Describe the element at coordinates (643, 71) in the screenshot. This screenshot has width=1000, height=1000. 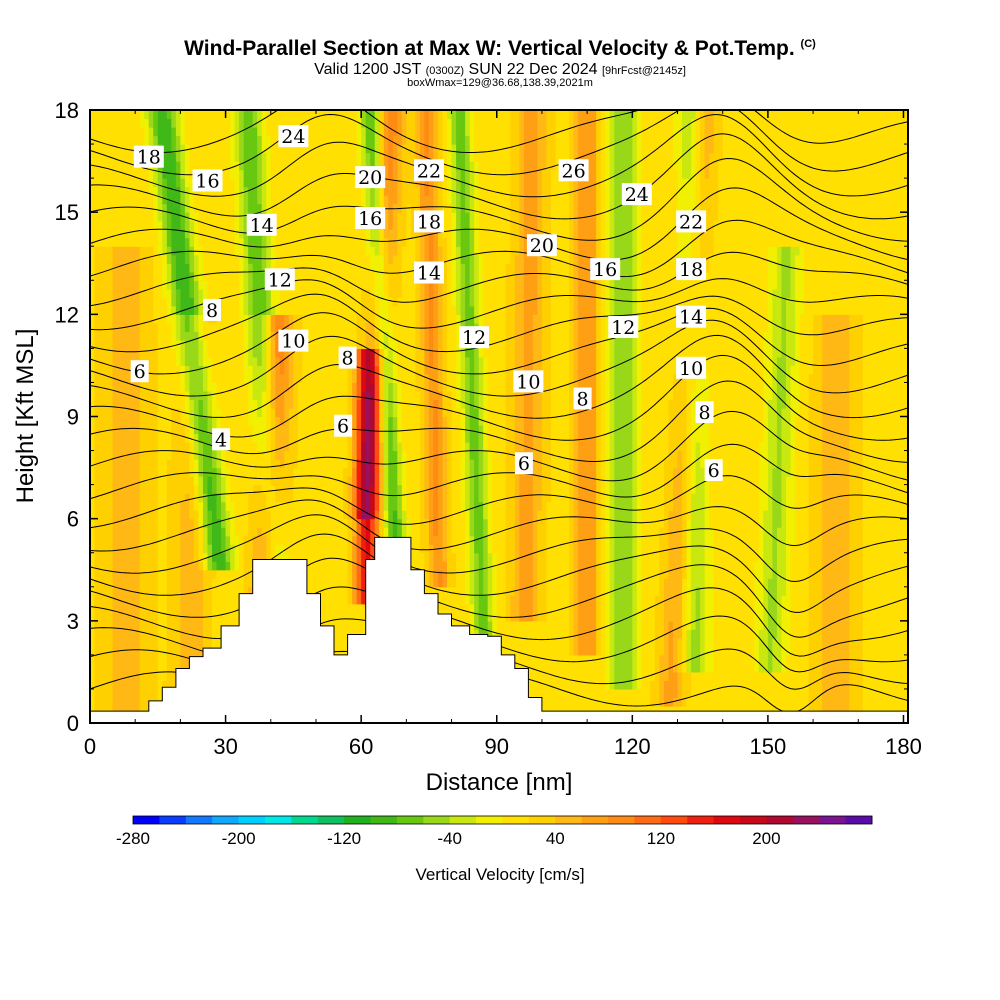
I see `forecast-info: [9hrFcst@2145z]` at that location.